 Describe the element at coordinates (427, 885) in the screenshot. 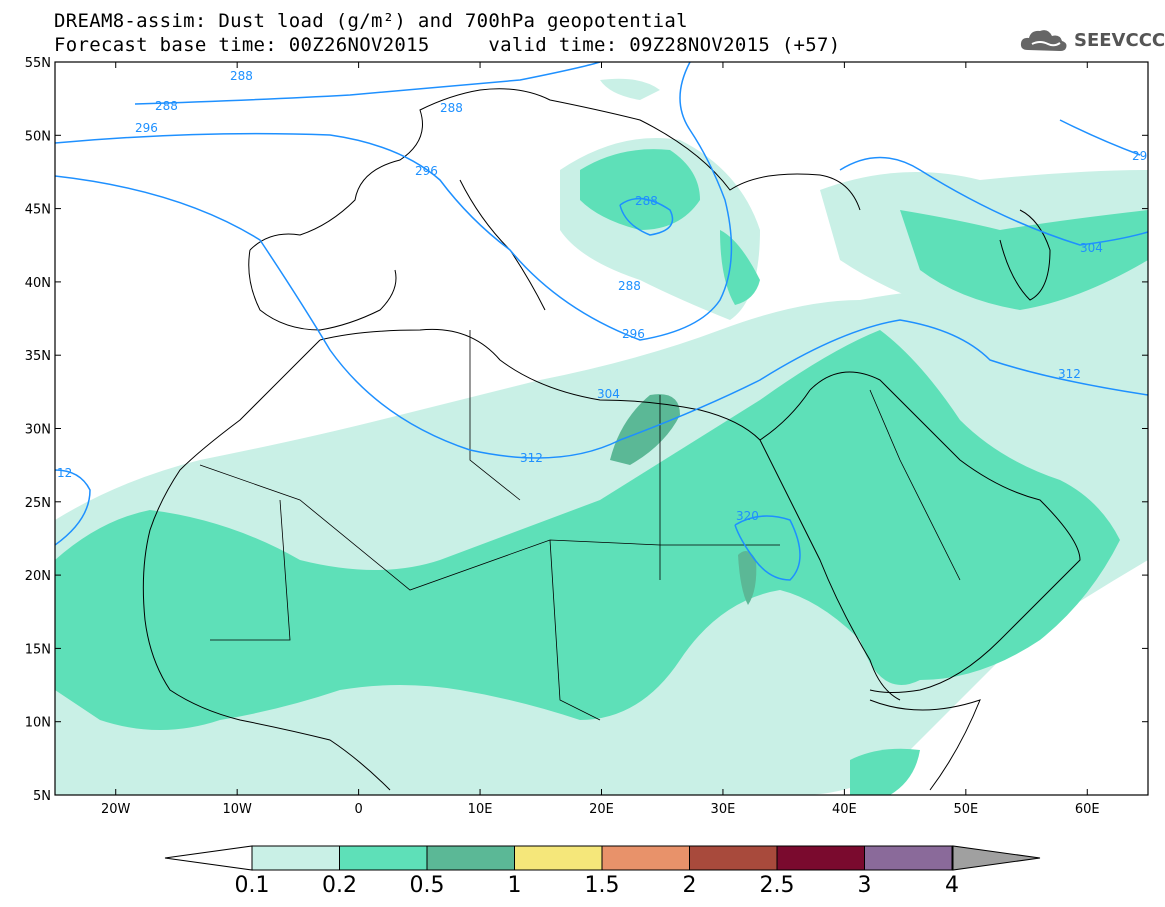

I see `colorbar-label: 0.5` at that location.